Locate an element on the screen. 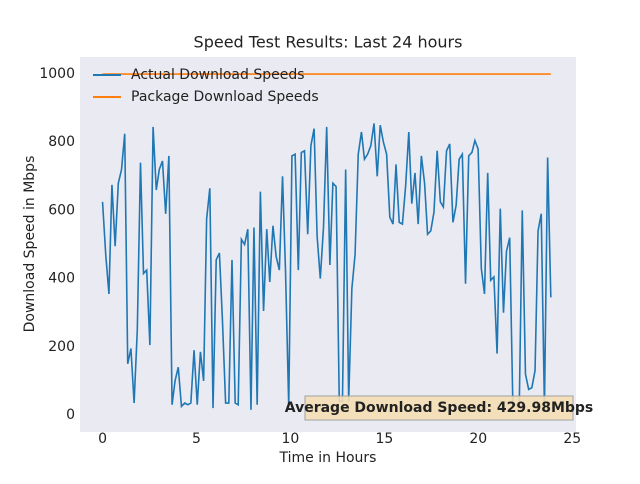  x-tick-label: 20 is located at coordinates (478, 439).